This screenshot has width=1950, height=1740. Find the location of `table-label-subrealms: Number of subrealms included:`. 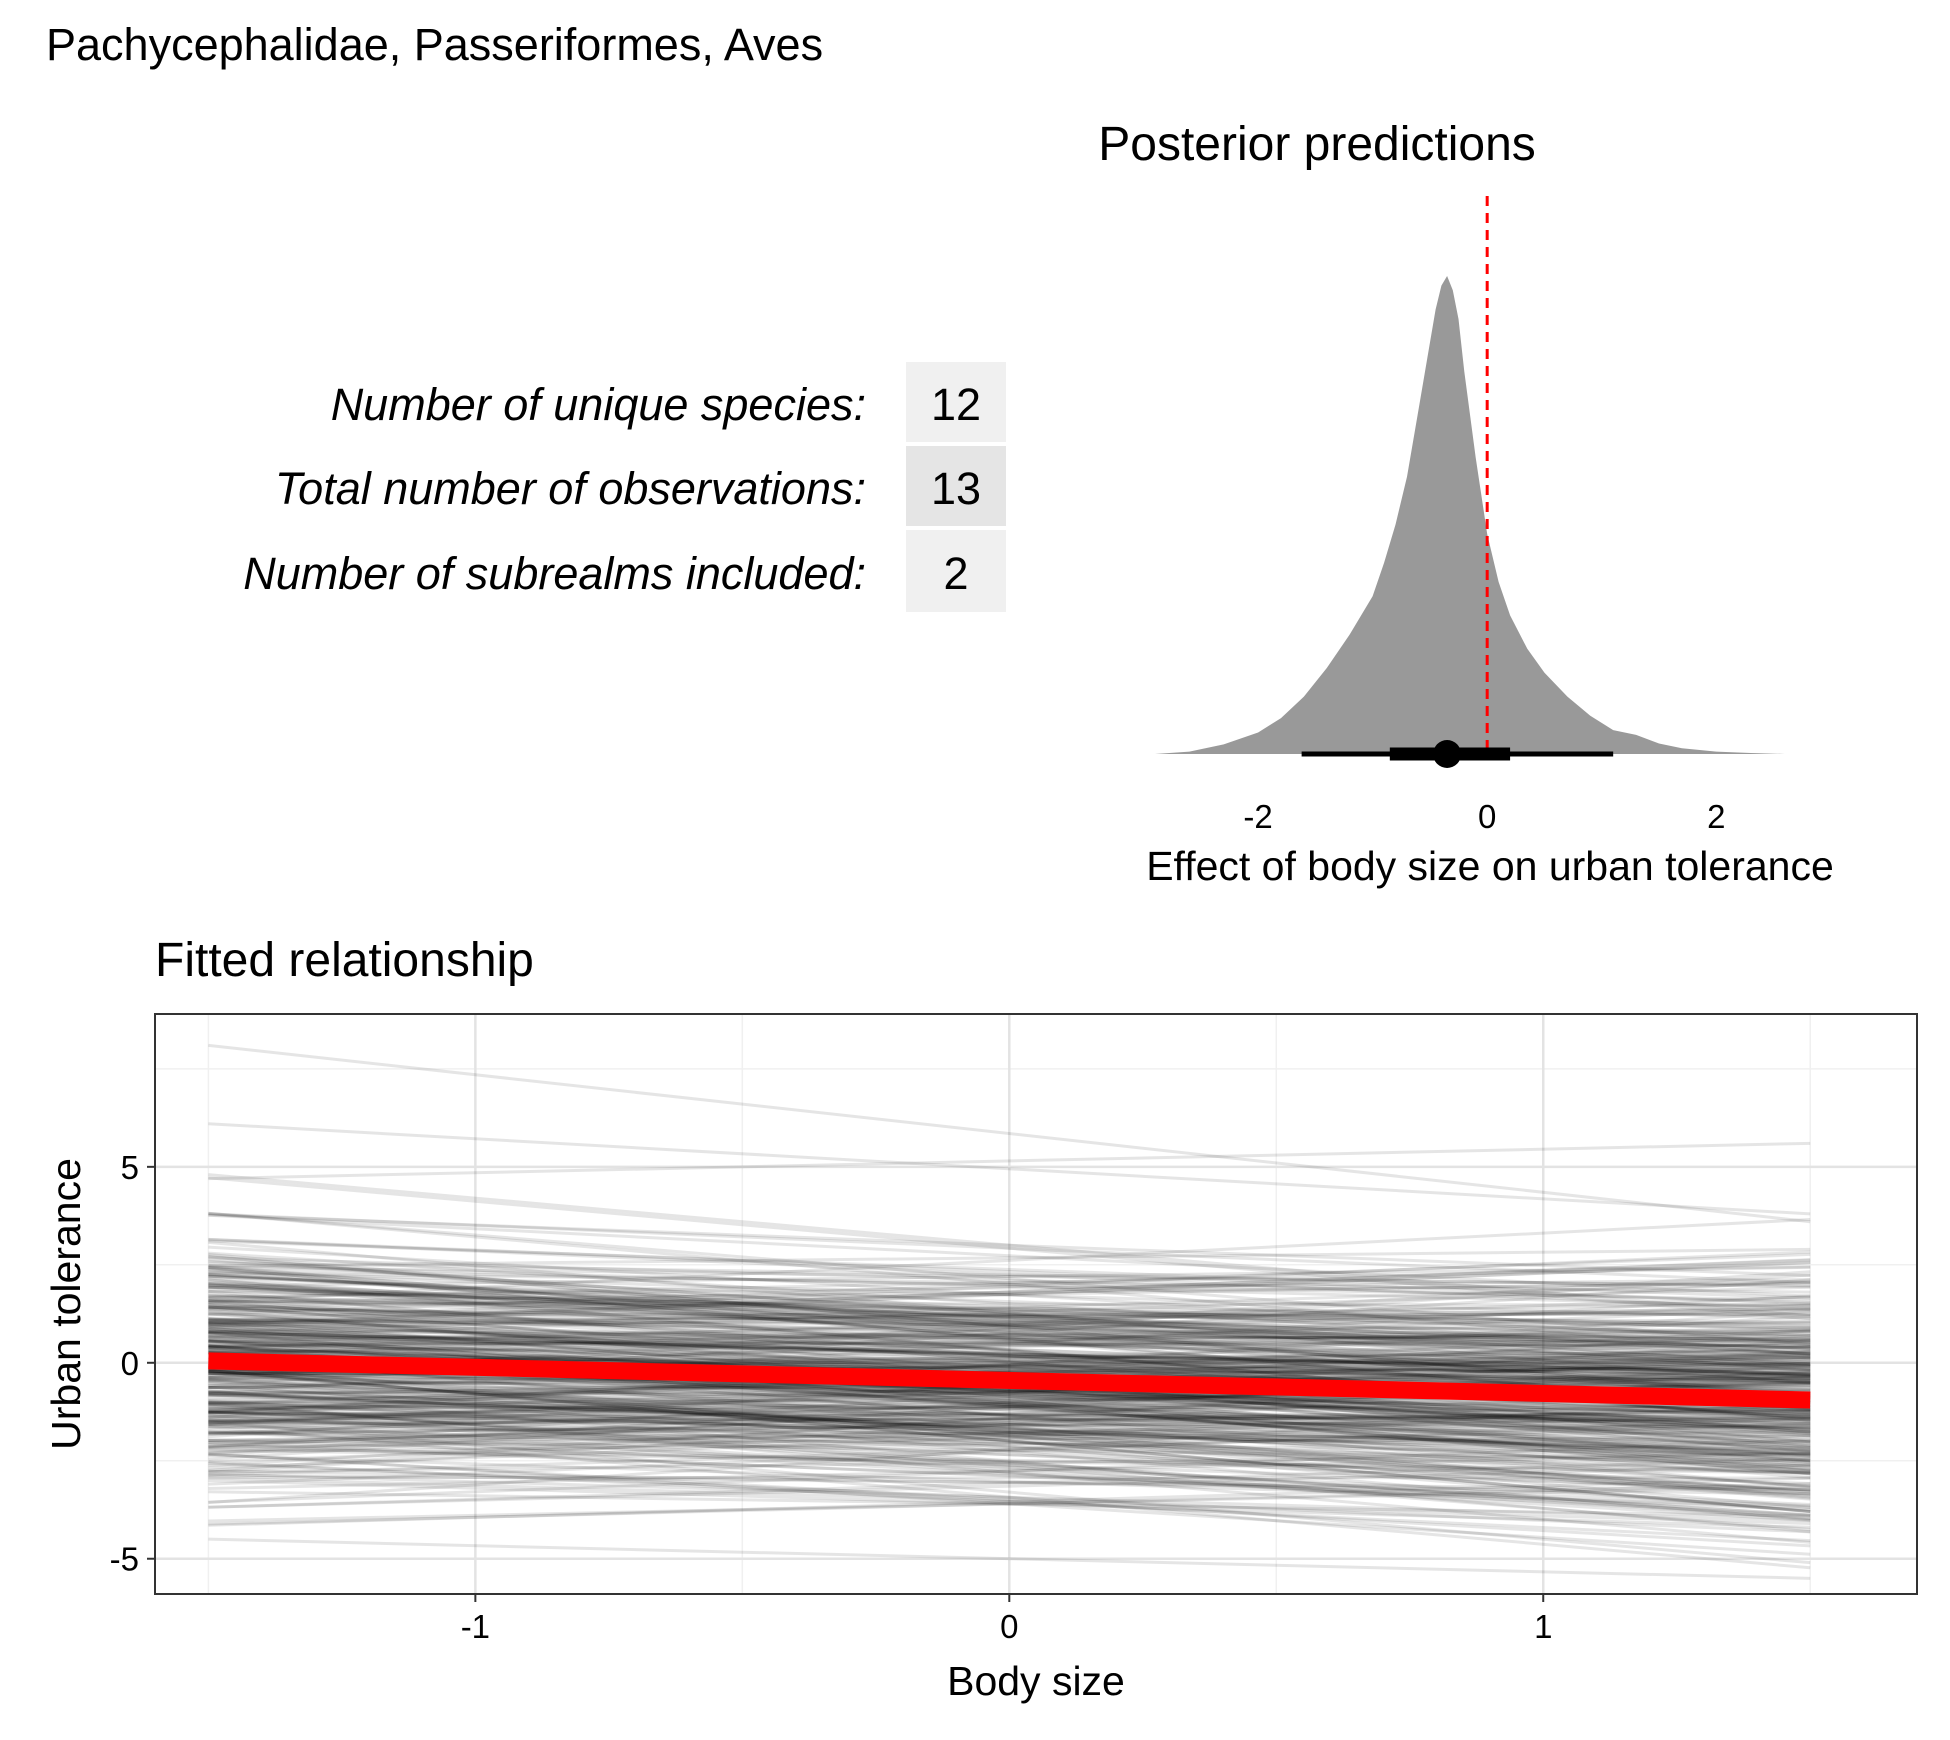

table-label-subrealms: Number of subrealms included: is located at coordinates (554, 573).